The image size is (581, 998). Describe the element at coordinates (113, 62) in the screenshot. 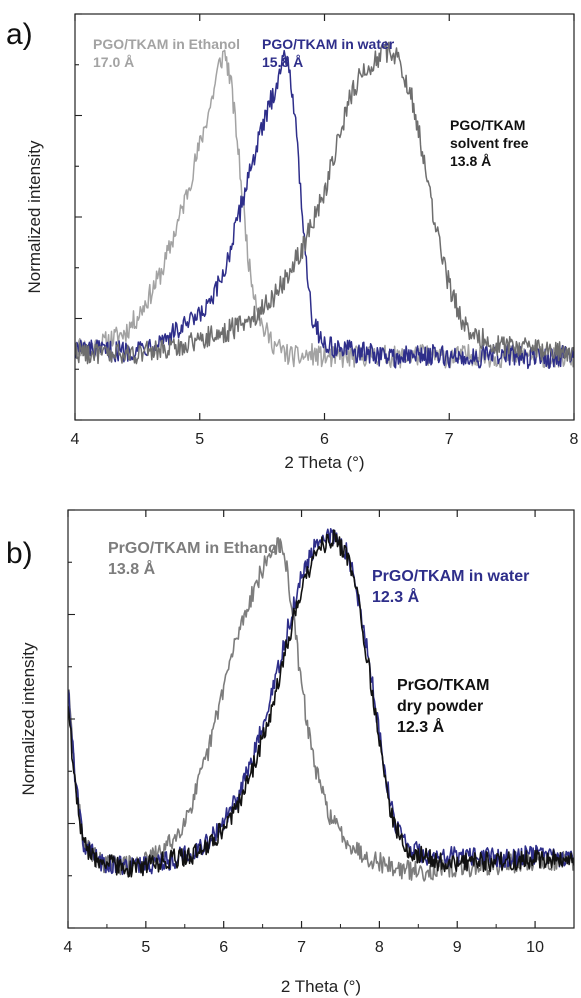

I see `annotation-1-line-2: 17.0 Å` at that location.